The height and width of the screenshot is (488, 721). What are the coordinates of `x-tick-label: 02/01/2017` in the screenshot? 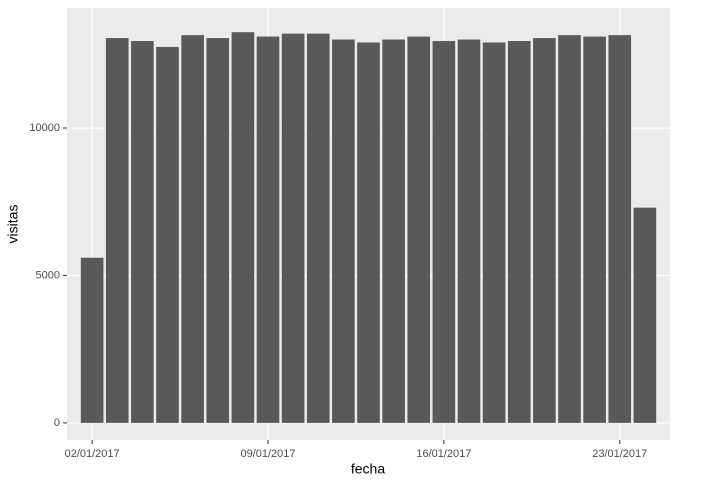 It's located at (92, 454).